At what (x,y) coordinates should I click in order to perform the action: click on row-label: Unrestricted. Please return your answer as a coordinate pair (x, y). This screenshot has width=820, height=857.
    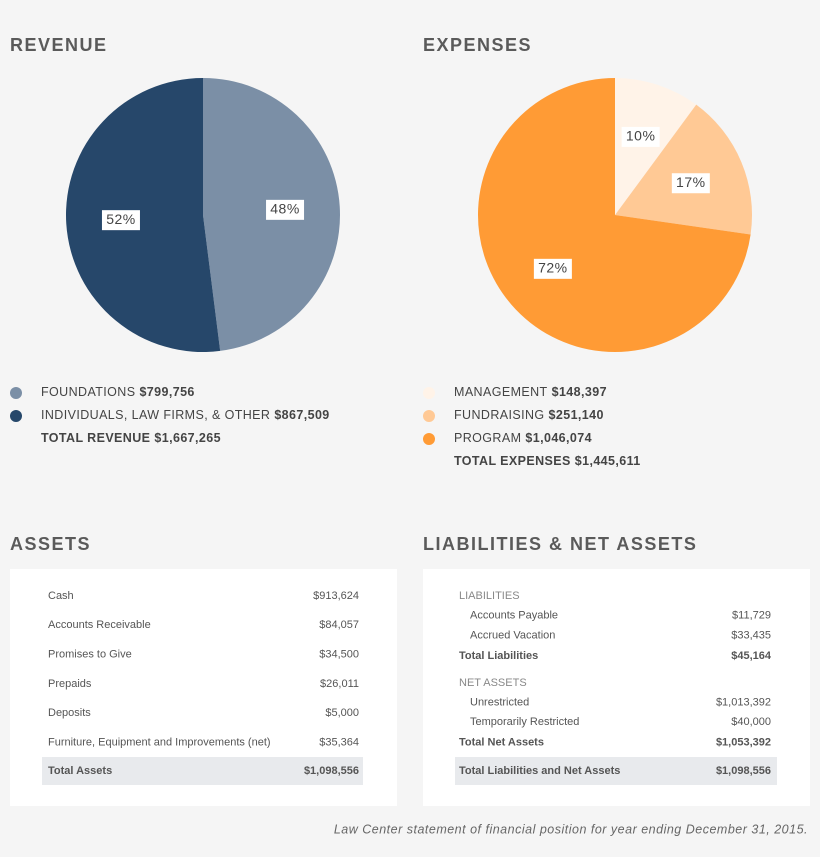
    Looking at the image, I should click on (499, 703).